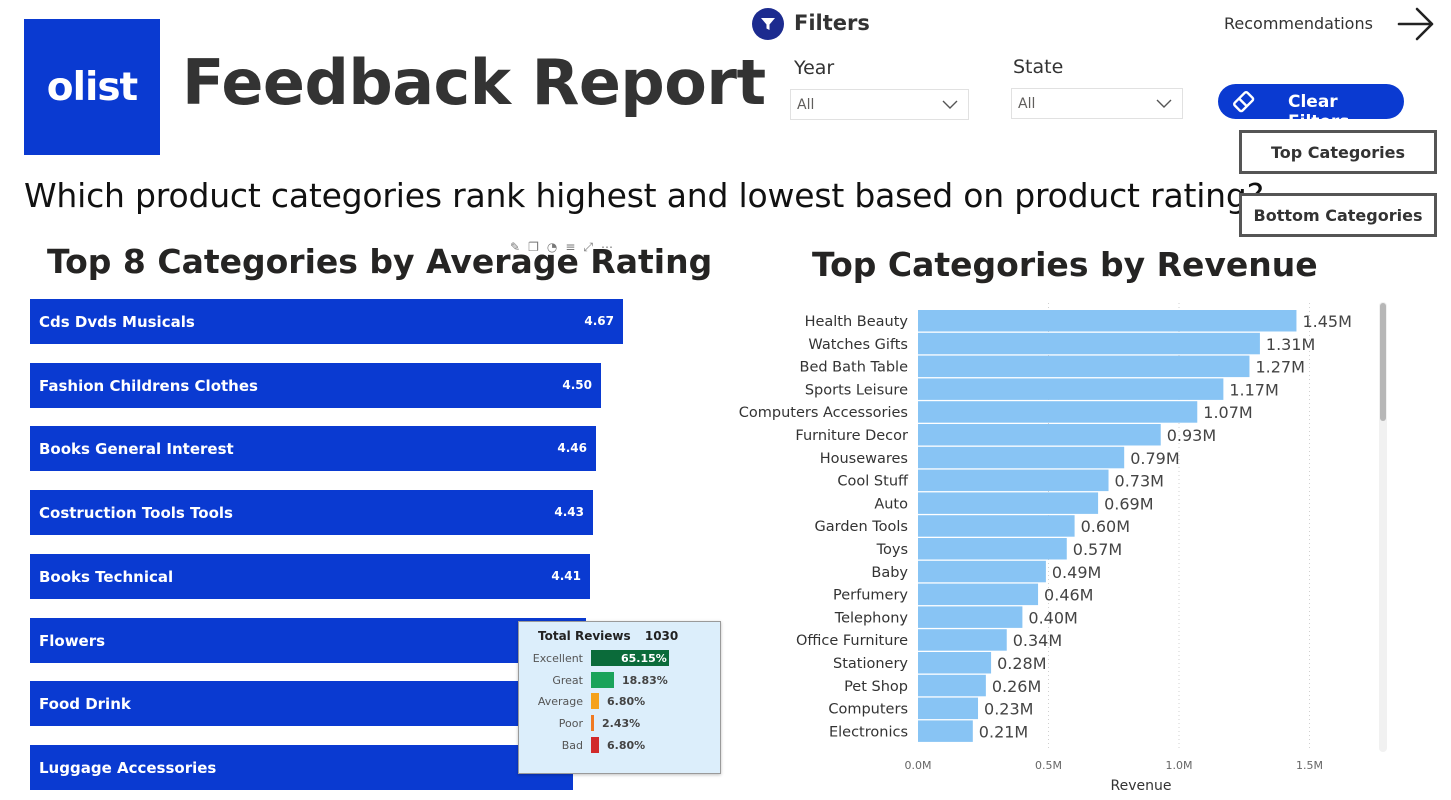 This screenshot has height=800, width=1451. Describe the element at coordinates (136, 449) in the screenshot. I see `rating-bar-label: Books General Interest` at that location.